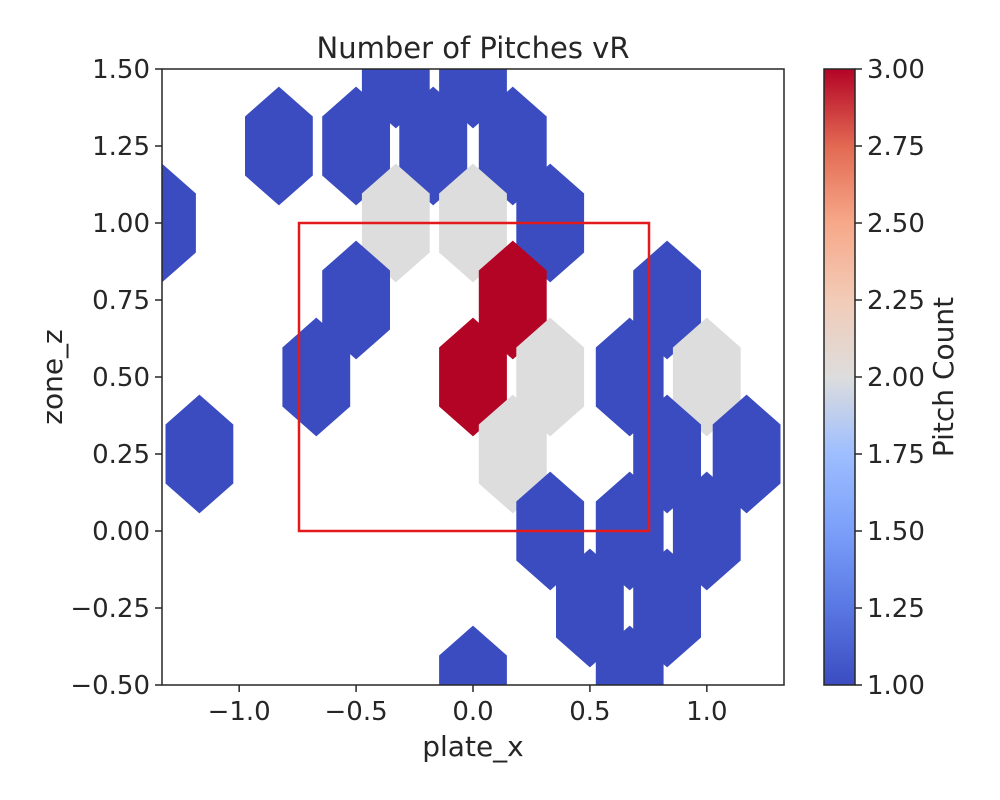 The width and height of the screenshot is (1000, 800). What do you see at coordinates (896, 532) in the screenshot?
I see `colorbar-tick-label: 1.50` at bounding box center [896, 532].